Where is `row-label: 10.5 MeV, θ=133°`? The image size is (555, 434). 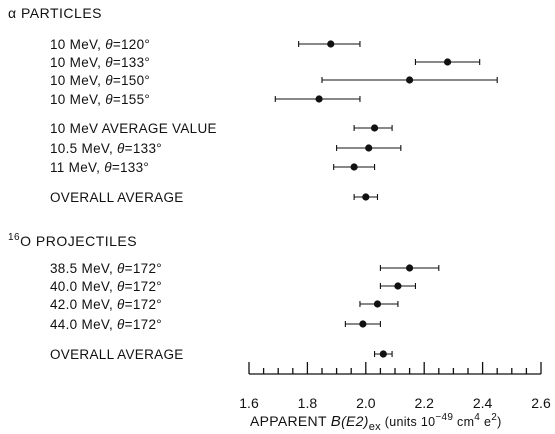
row-label: 10.5 MeV, θ=133° is located at coordinates (106, 148).